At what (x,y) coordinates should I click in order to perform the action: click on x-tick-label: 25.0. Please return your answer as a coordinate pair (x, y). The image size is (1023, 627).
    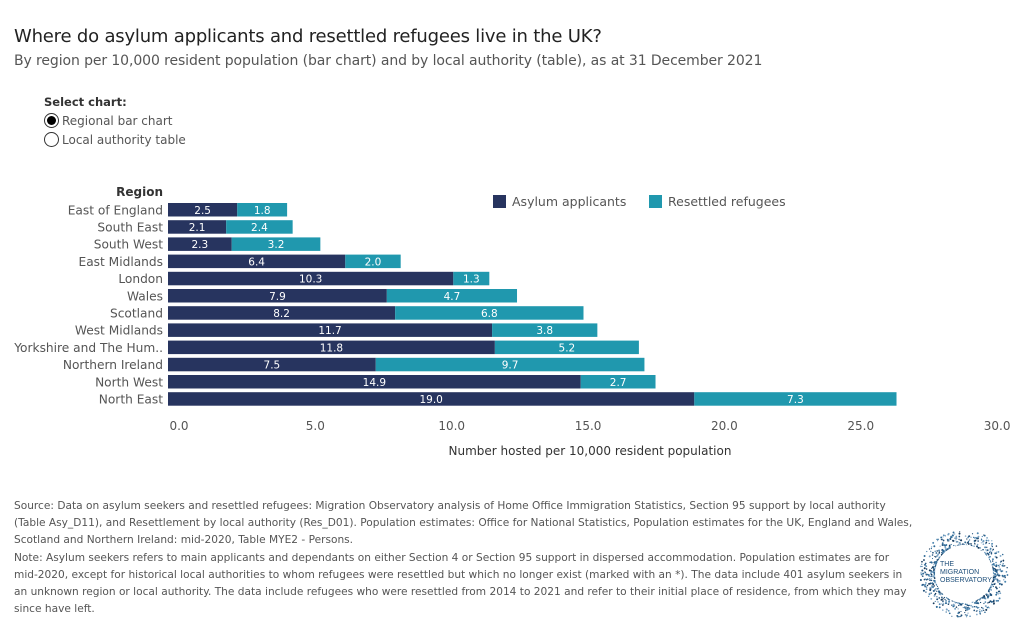
    Looking at the image, I should click on (860, 426).